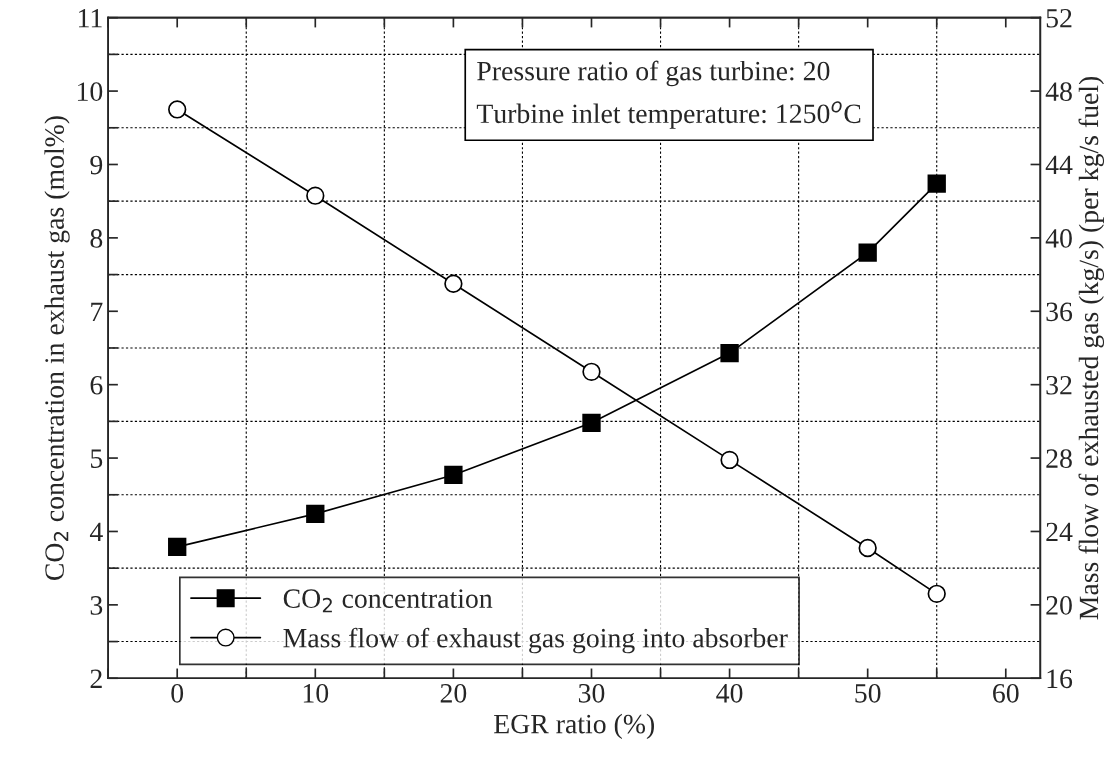 This screenshot has height=769, width=1115. What do you see at coordinates (1059, 385) in the screenshot?
I see `y2-tick-label: 32` at bounding box center [1059, 385].